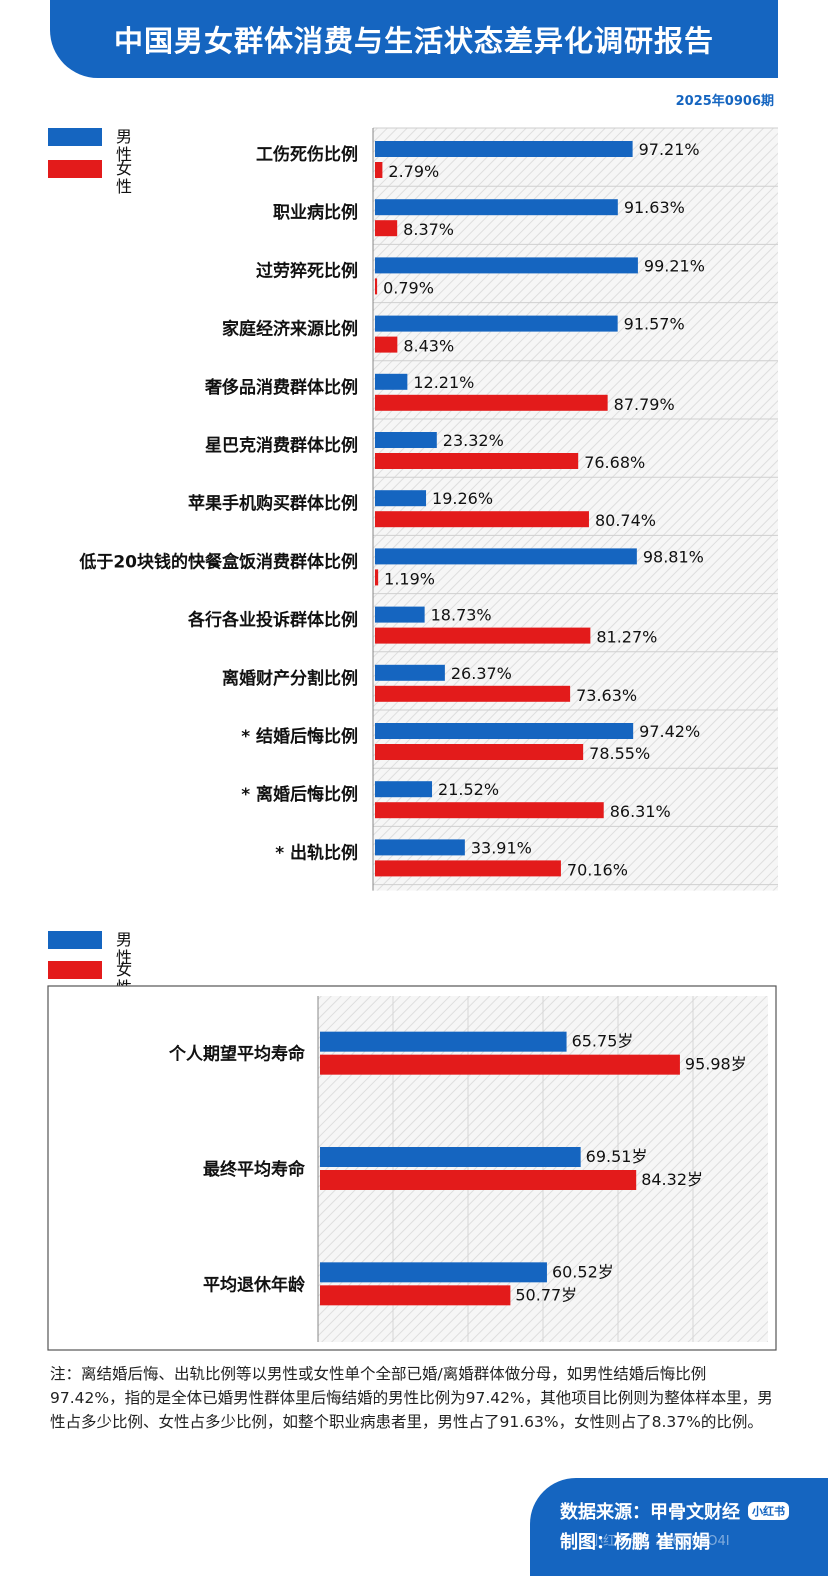  What do you see at coordinates (281, 387) in the screenshot?
I see `category-label: 奢侈品消费群体比例` at bounding box center [281, 387].